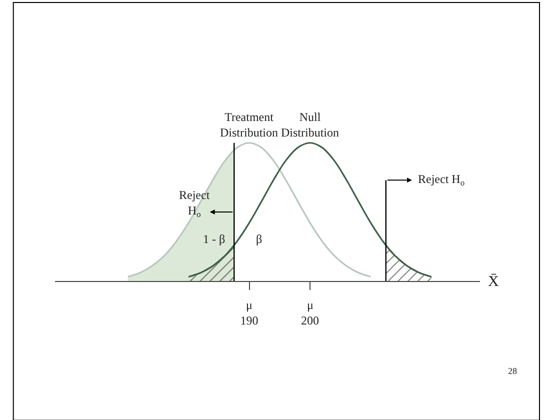  Describe the element at coordinates (310, 320) in the screenshot. I see `x-tick-label: 200` at that location.